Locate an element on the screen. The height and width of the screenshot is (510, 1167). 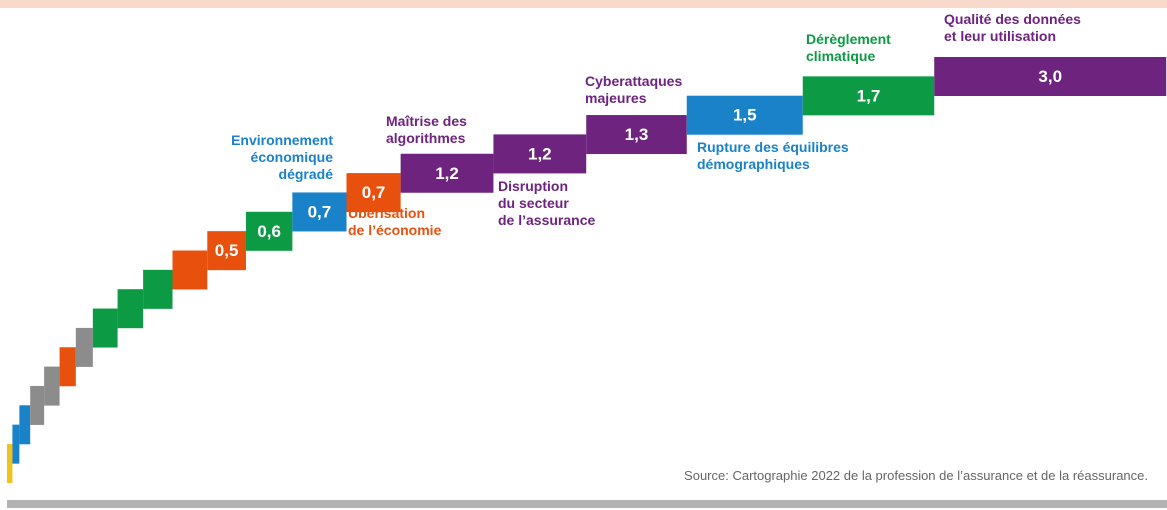
category-label: Ubérisation de l’économie is located at coordinates (395, 221).